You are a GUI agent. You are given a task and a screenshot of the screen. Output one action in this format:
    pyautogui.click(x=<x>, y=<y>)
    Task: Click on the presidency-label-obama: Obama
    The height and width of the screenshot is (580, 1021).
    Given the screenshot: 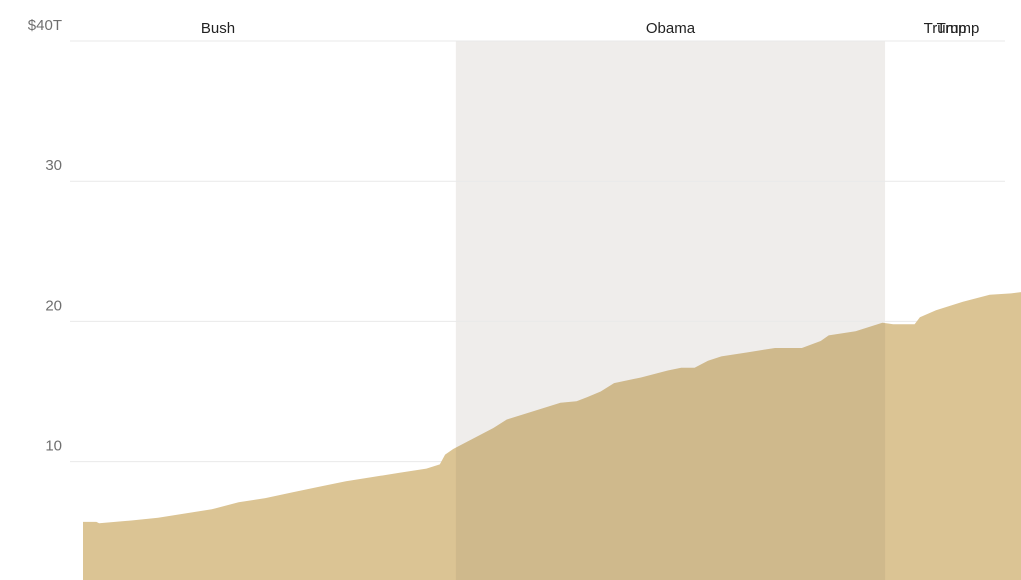 What is the action you would take?
    pyautogui.click(x=671, y=28)
    